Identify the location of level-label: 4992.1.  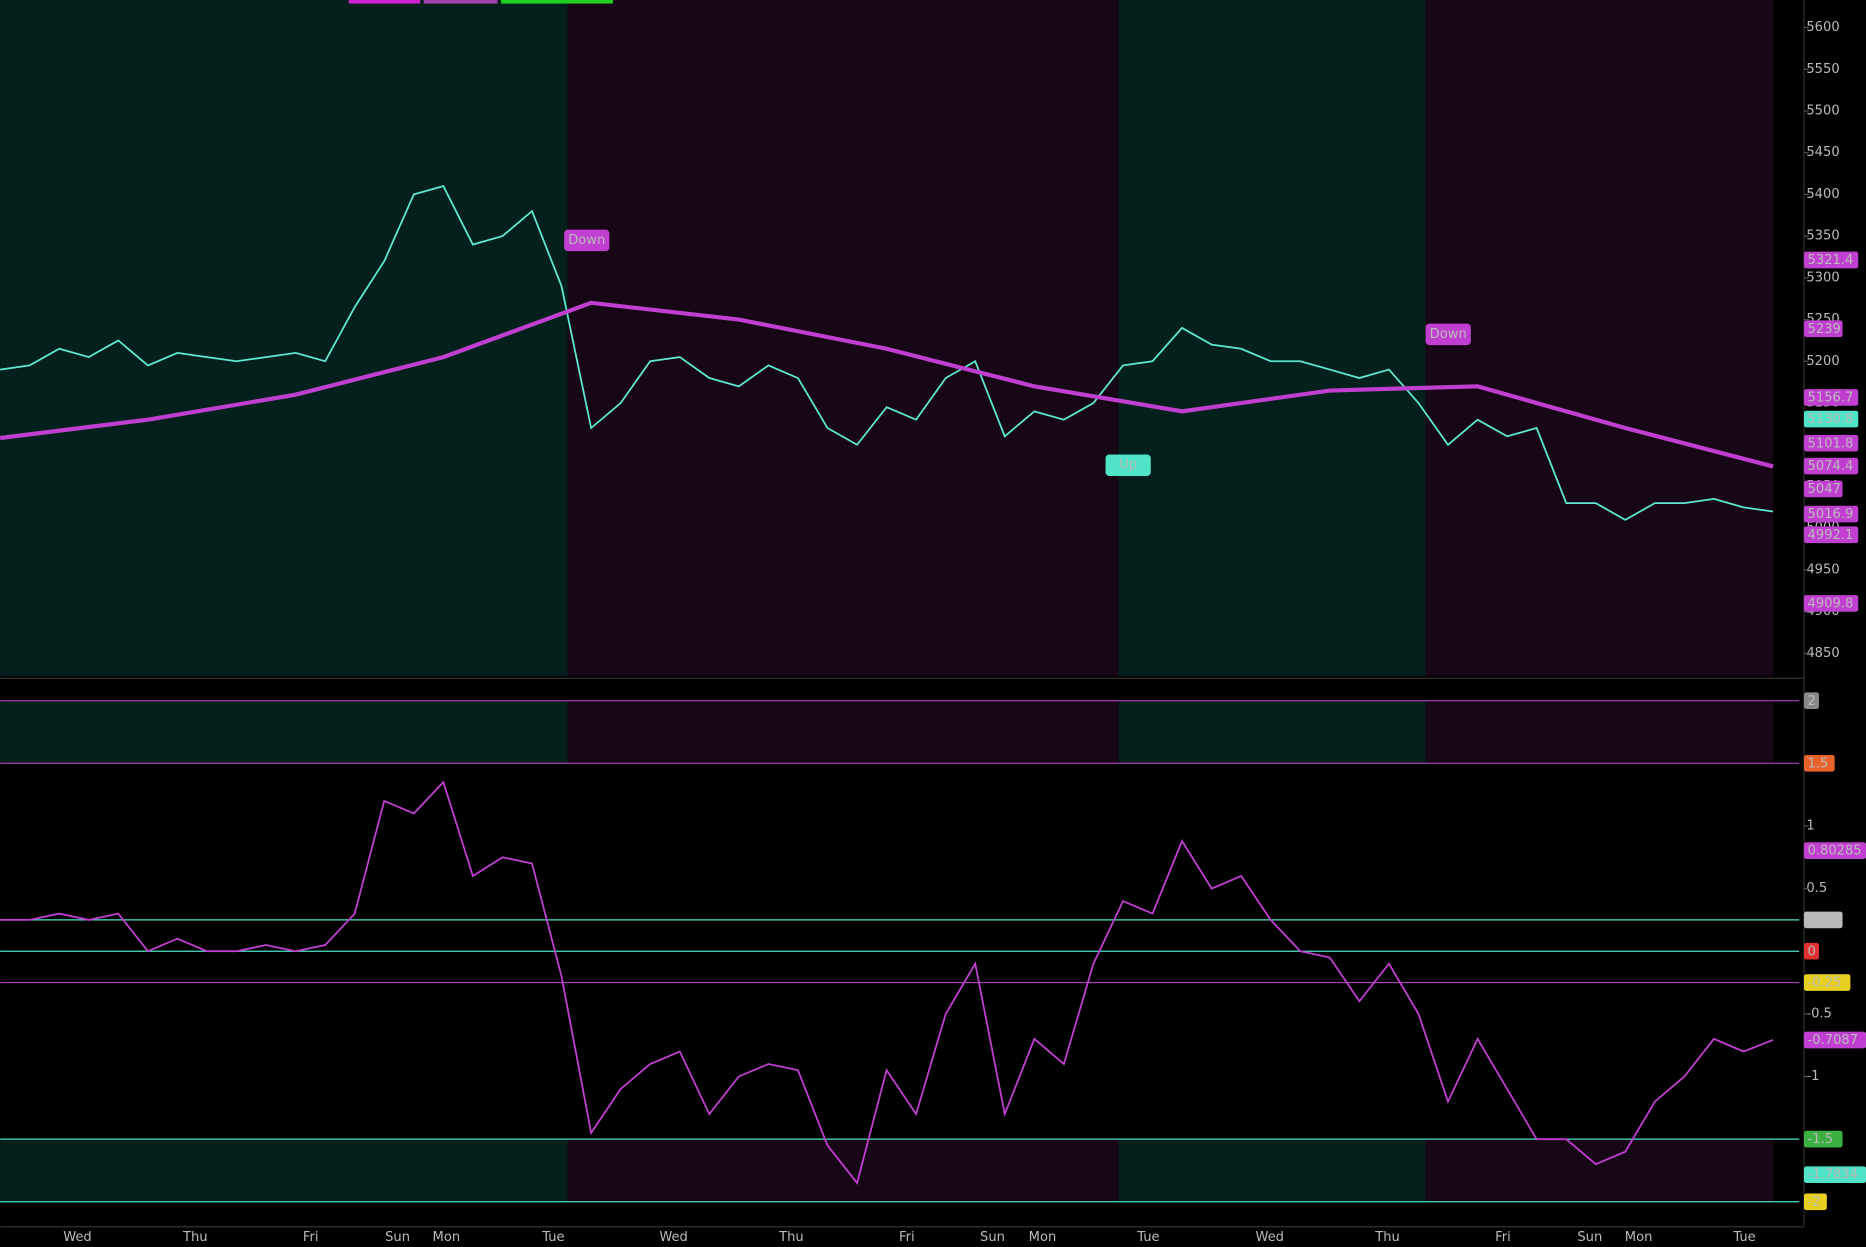
(1831, 535).